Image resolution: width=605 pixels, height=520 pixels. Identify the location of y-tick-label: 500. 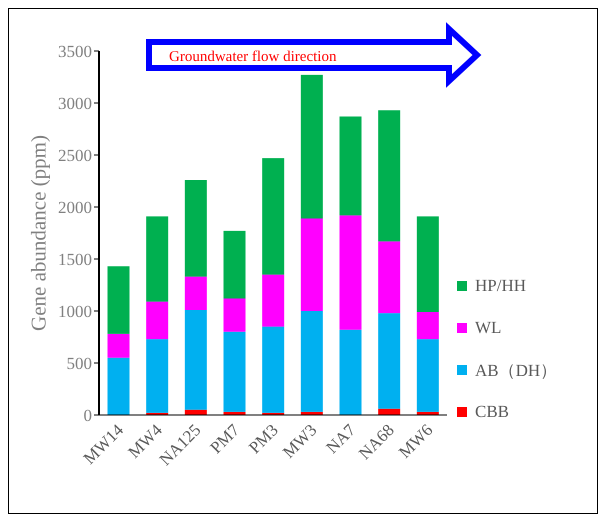
(79, 364).